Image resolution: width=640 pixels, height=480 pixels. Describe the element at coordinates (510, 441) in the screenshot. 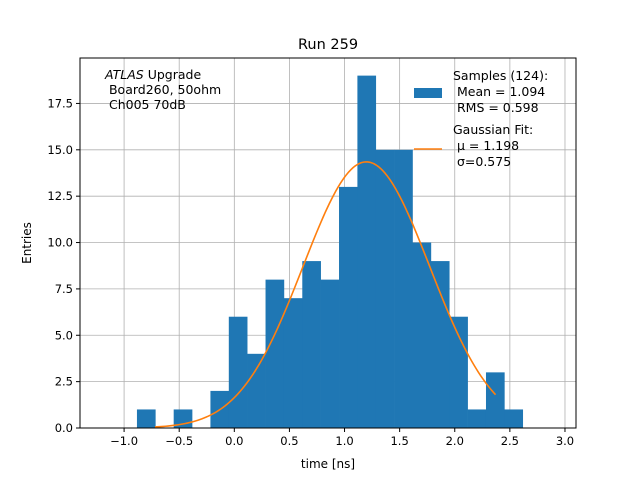

I see `x-tick-label: 2.5` at that location.